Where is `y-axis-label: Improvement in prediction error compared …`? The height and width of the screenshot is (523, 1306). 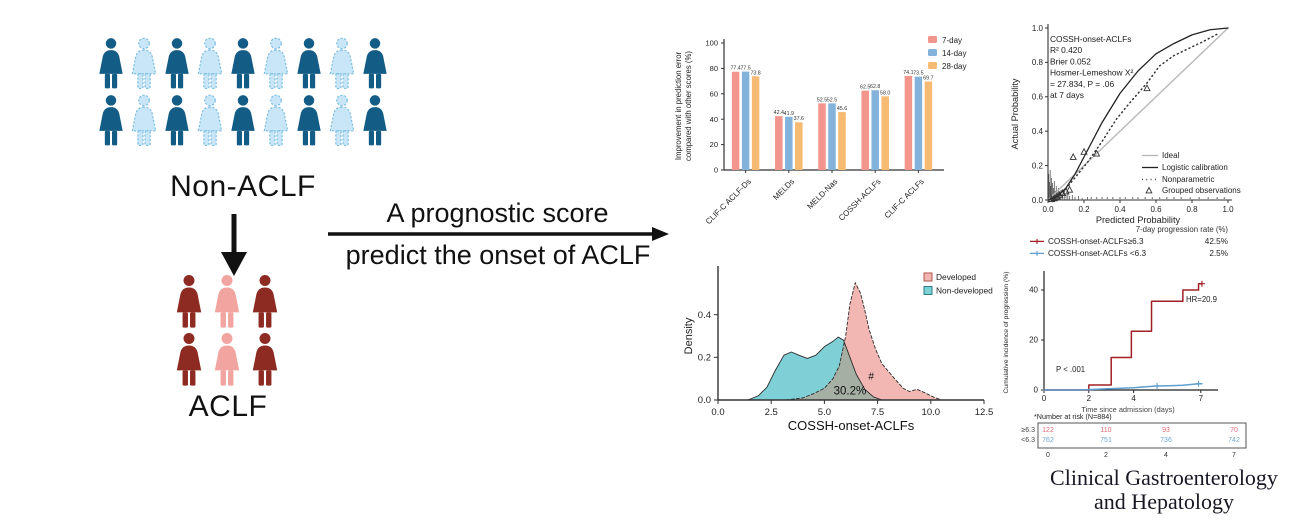 y-axis-label: Improvement in prediction error compared … is located at coordinates (683, 106).